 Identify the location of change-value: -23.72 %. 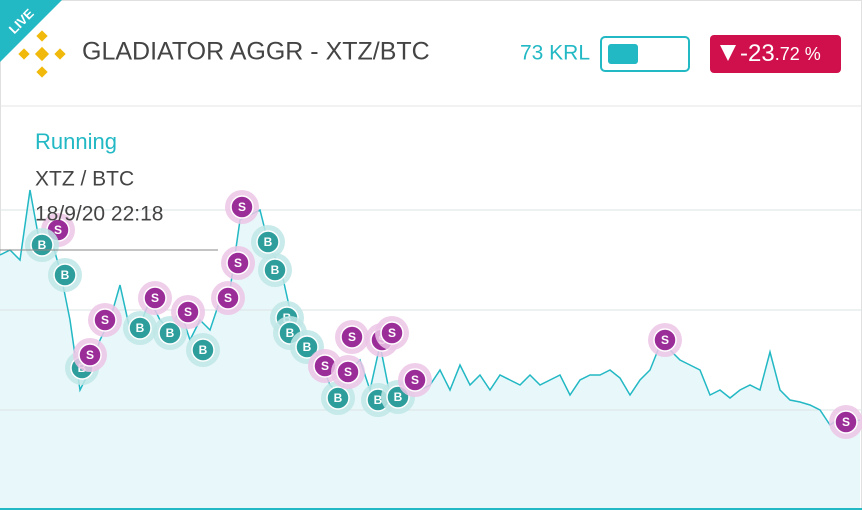
(780, 53).